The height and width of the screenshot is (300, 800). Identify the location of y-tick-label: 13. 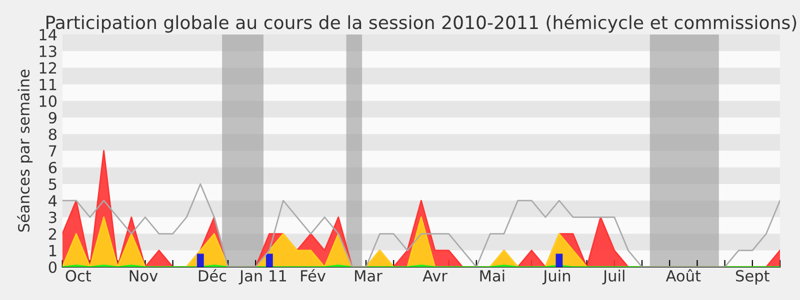
(48, 52).